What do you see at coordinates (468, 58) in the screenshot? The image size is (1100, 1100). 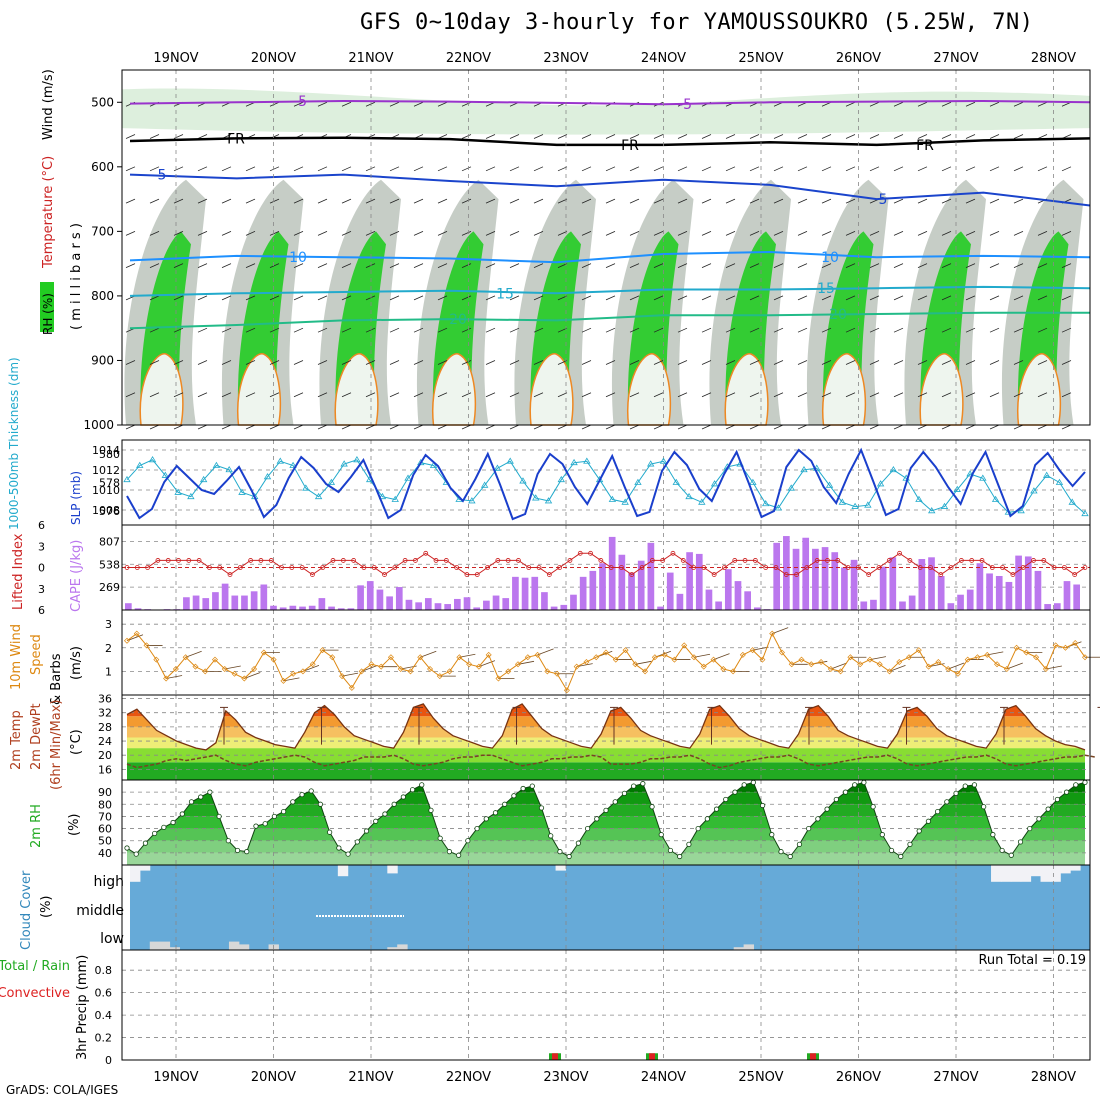 I see `date-label-top: 22NOV` at bounding box center [468, 58].